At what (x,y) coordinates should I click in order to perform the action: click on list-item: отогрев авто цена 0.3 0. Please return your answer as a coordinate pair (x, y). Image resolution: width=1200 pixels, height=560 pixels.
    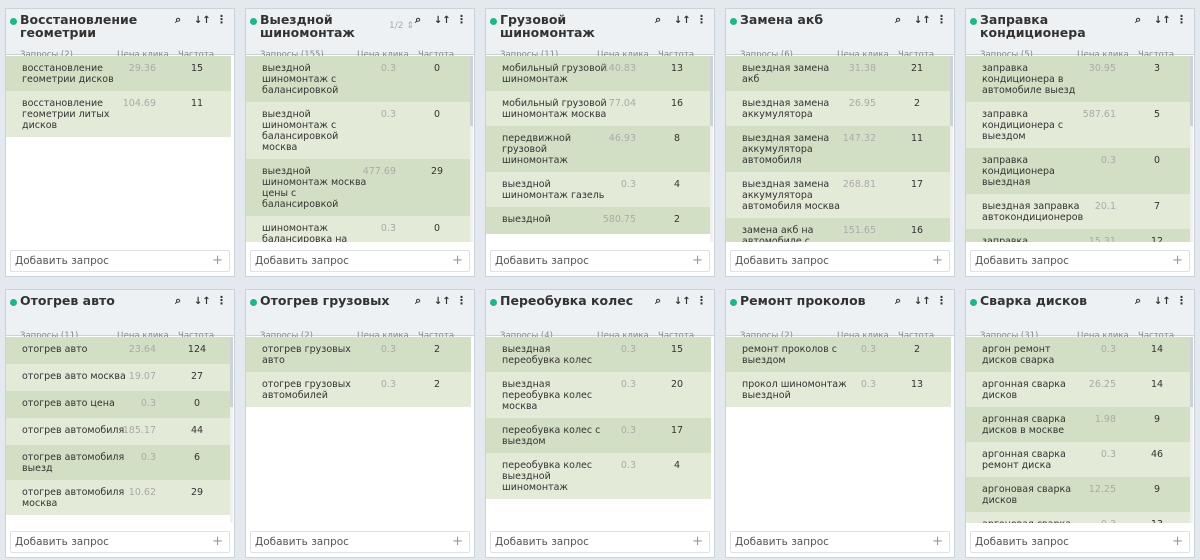
    Looking at the image, I should click on (118, 404).